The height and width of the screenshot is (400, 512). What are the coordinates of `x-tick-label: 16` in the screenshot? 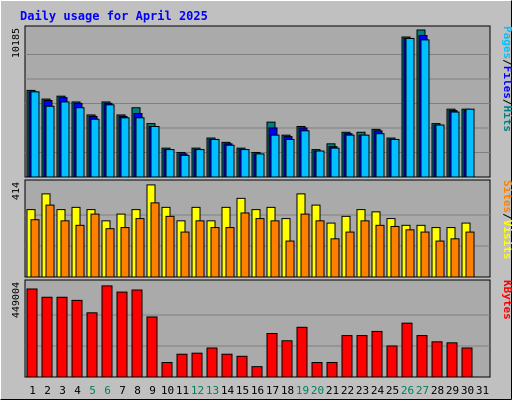 It's located at (257, 390).